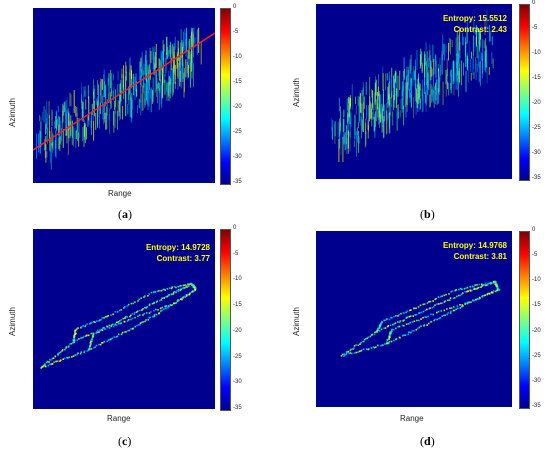 This screenshot has width=550, height=449. What do you see at coordinates (420, 318) in the screenshot?
I see `sar-image-d` at bounding box center [420, 318].